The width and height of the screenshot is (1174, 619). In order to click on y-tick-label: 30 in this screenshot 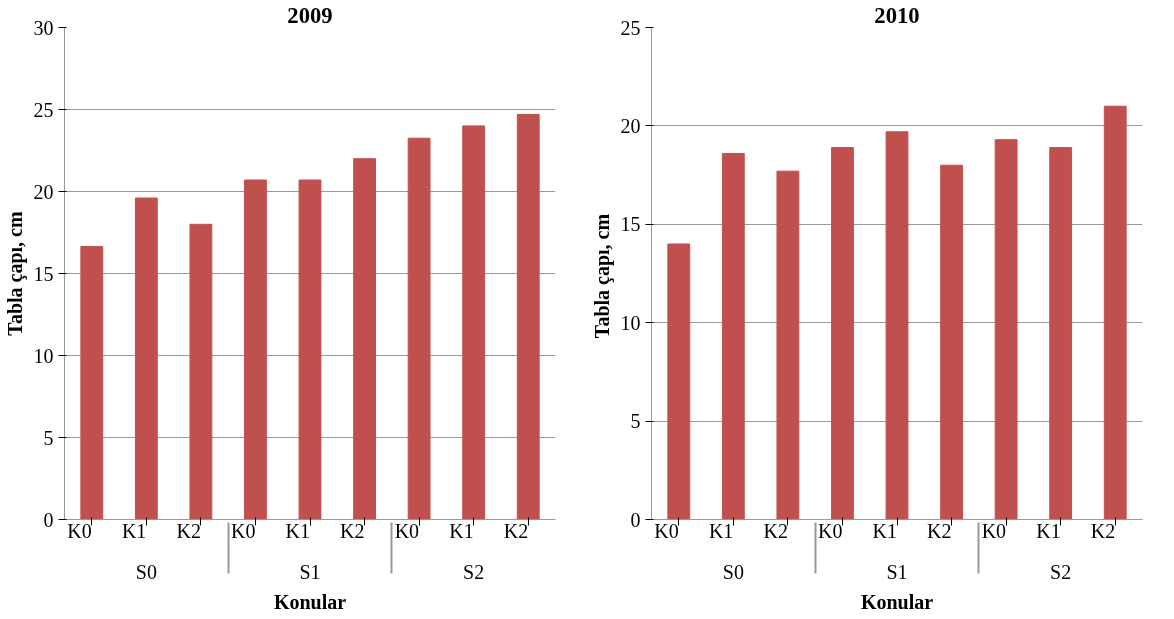, I will do `click(43, 27)`.